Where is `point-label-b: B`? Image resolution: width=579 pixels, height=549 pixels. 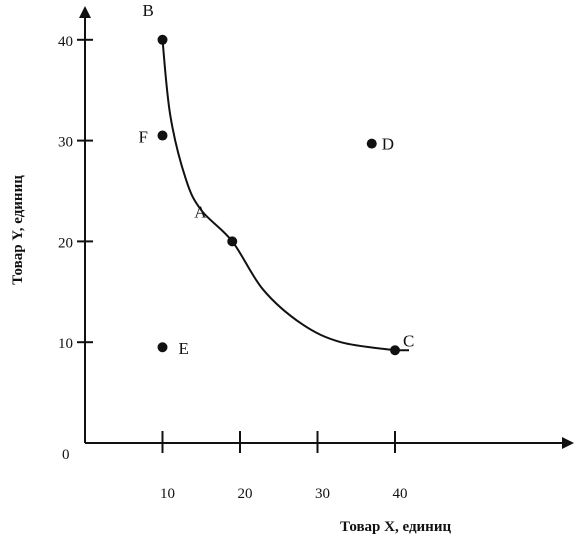
point-label-b: B is located at coordinates (148, 10).